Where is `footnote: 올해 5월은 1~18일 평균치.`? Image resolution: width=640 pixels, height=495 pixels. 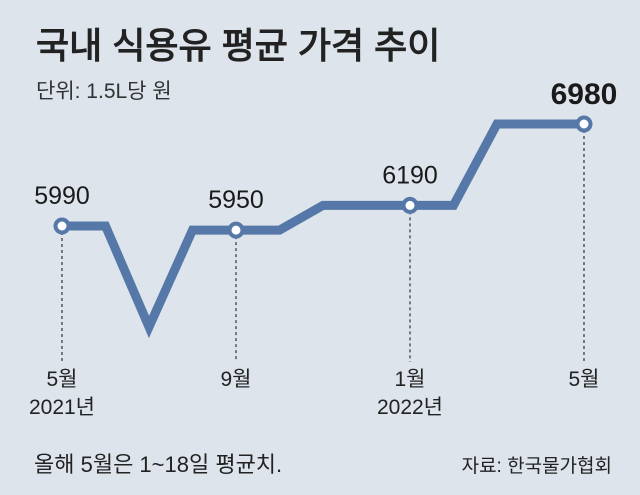
footnote: 올해 5월은 1~18일 평균치. is located at coordinates (158, 464).